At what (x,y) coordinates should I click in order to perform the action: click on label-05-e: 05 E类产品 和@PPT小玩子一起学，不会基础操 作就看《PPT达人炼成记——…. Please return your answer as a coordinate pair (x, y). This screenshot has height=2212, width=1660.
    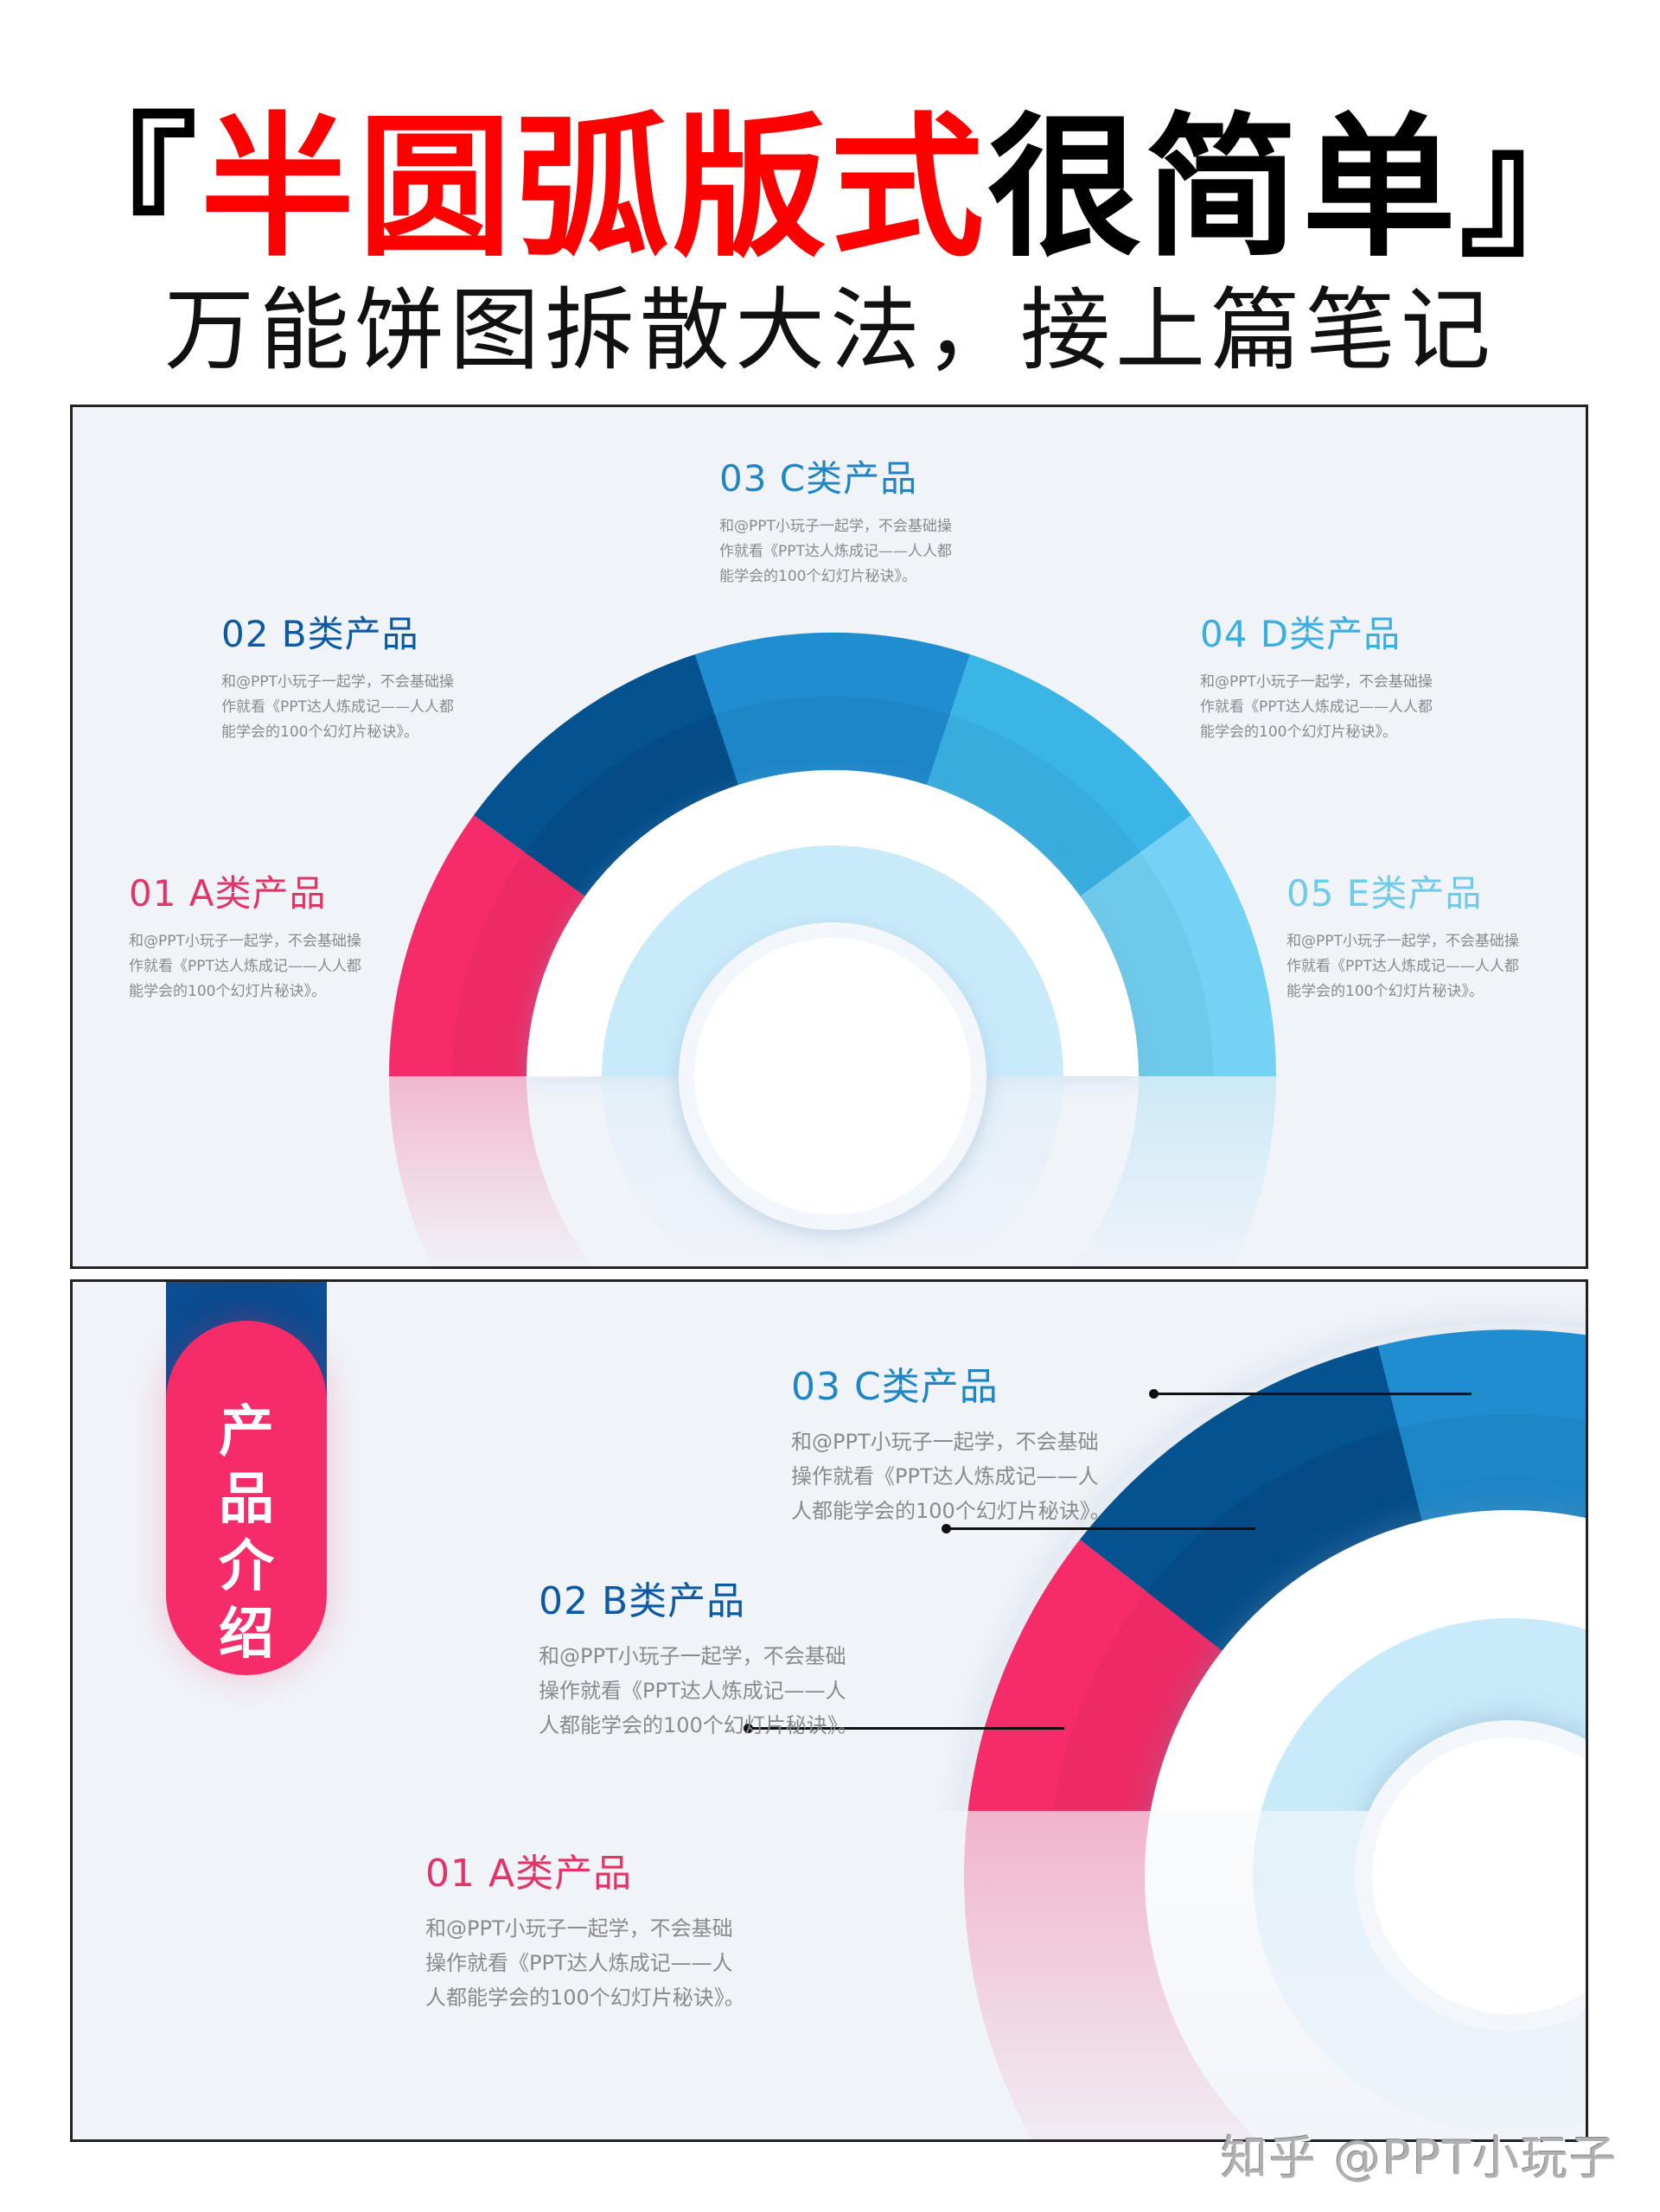
    Looking at the image, I should click on (1402, 938).